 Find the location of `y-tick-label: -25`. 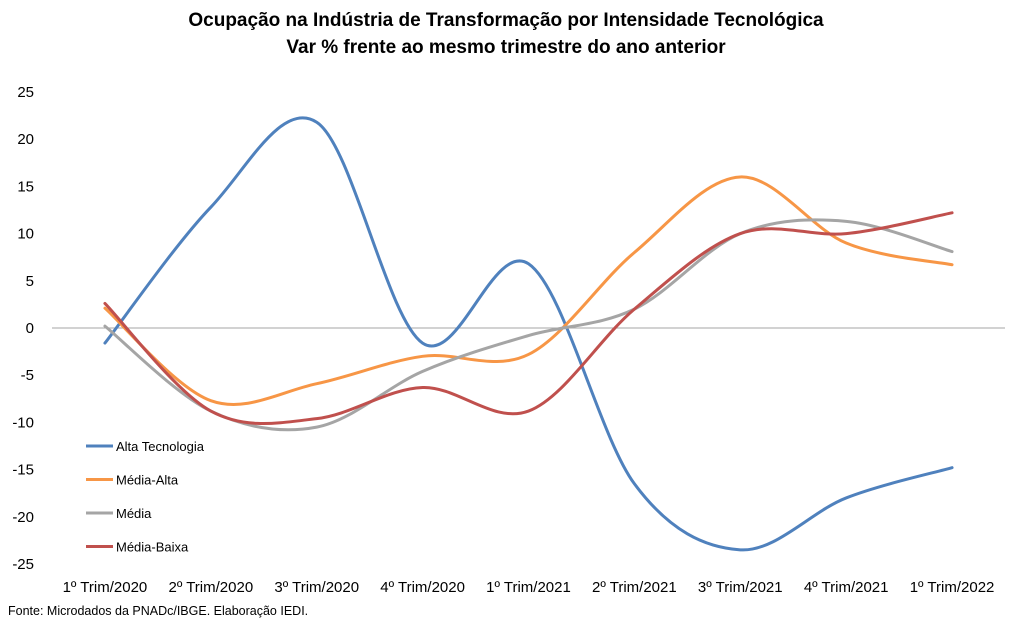

y-tick-label: -25 is located at coordinates (23, 564).